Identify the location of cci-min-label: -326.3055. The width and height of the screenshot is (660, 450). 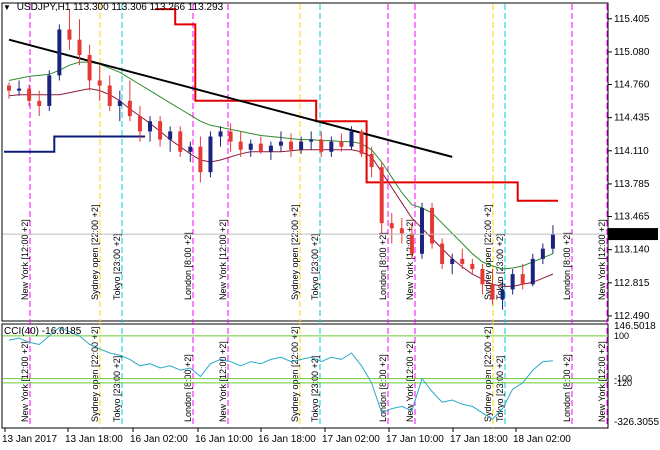
(636, 422).